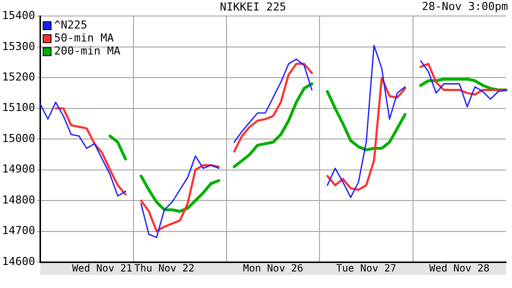 This screenshot has height=288, width=512. Describe the element at coordinates (19, 261) in the screenshot. I see `y-tick-label: 14600` at that location.